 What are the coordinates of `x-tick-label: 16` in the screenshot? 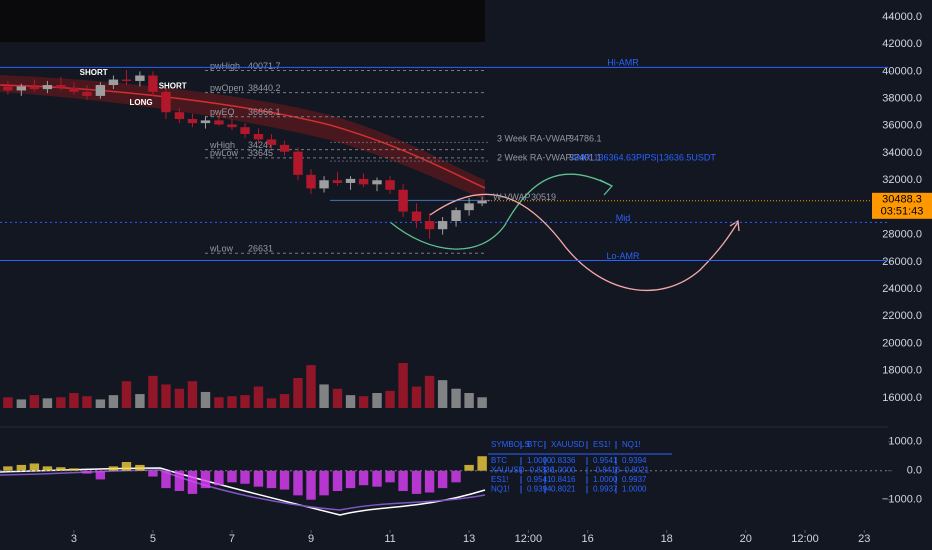 It's located at (588, 539).